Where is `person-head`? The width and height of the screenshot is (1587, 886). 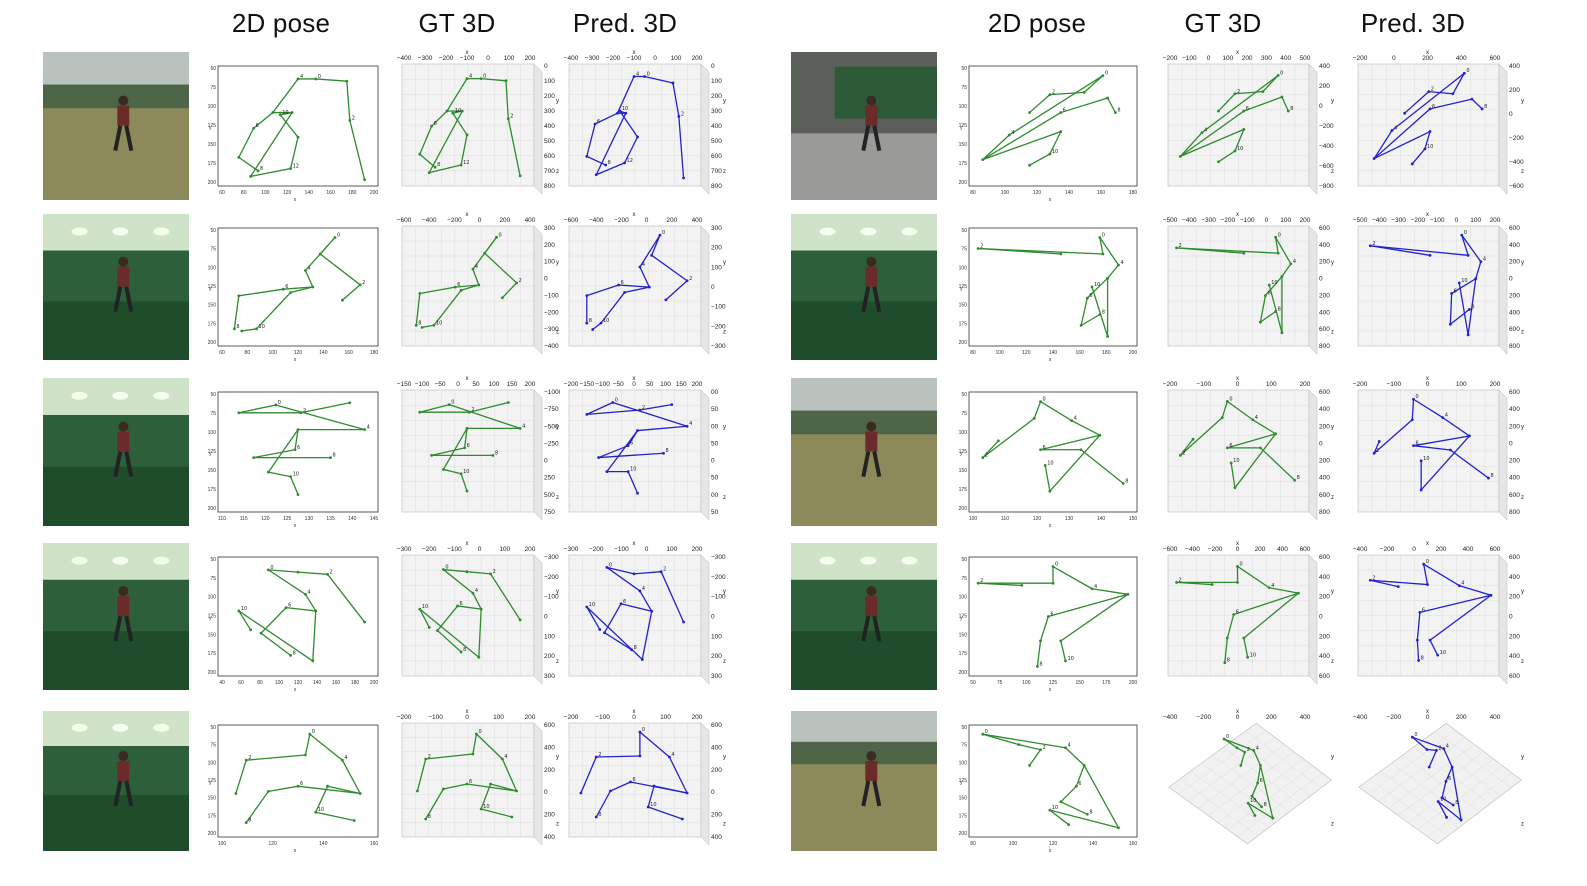
person-head is located at coordinates (871, 261).